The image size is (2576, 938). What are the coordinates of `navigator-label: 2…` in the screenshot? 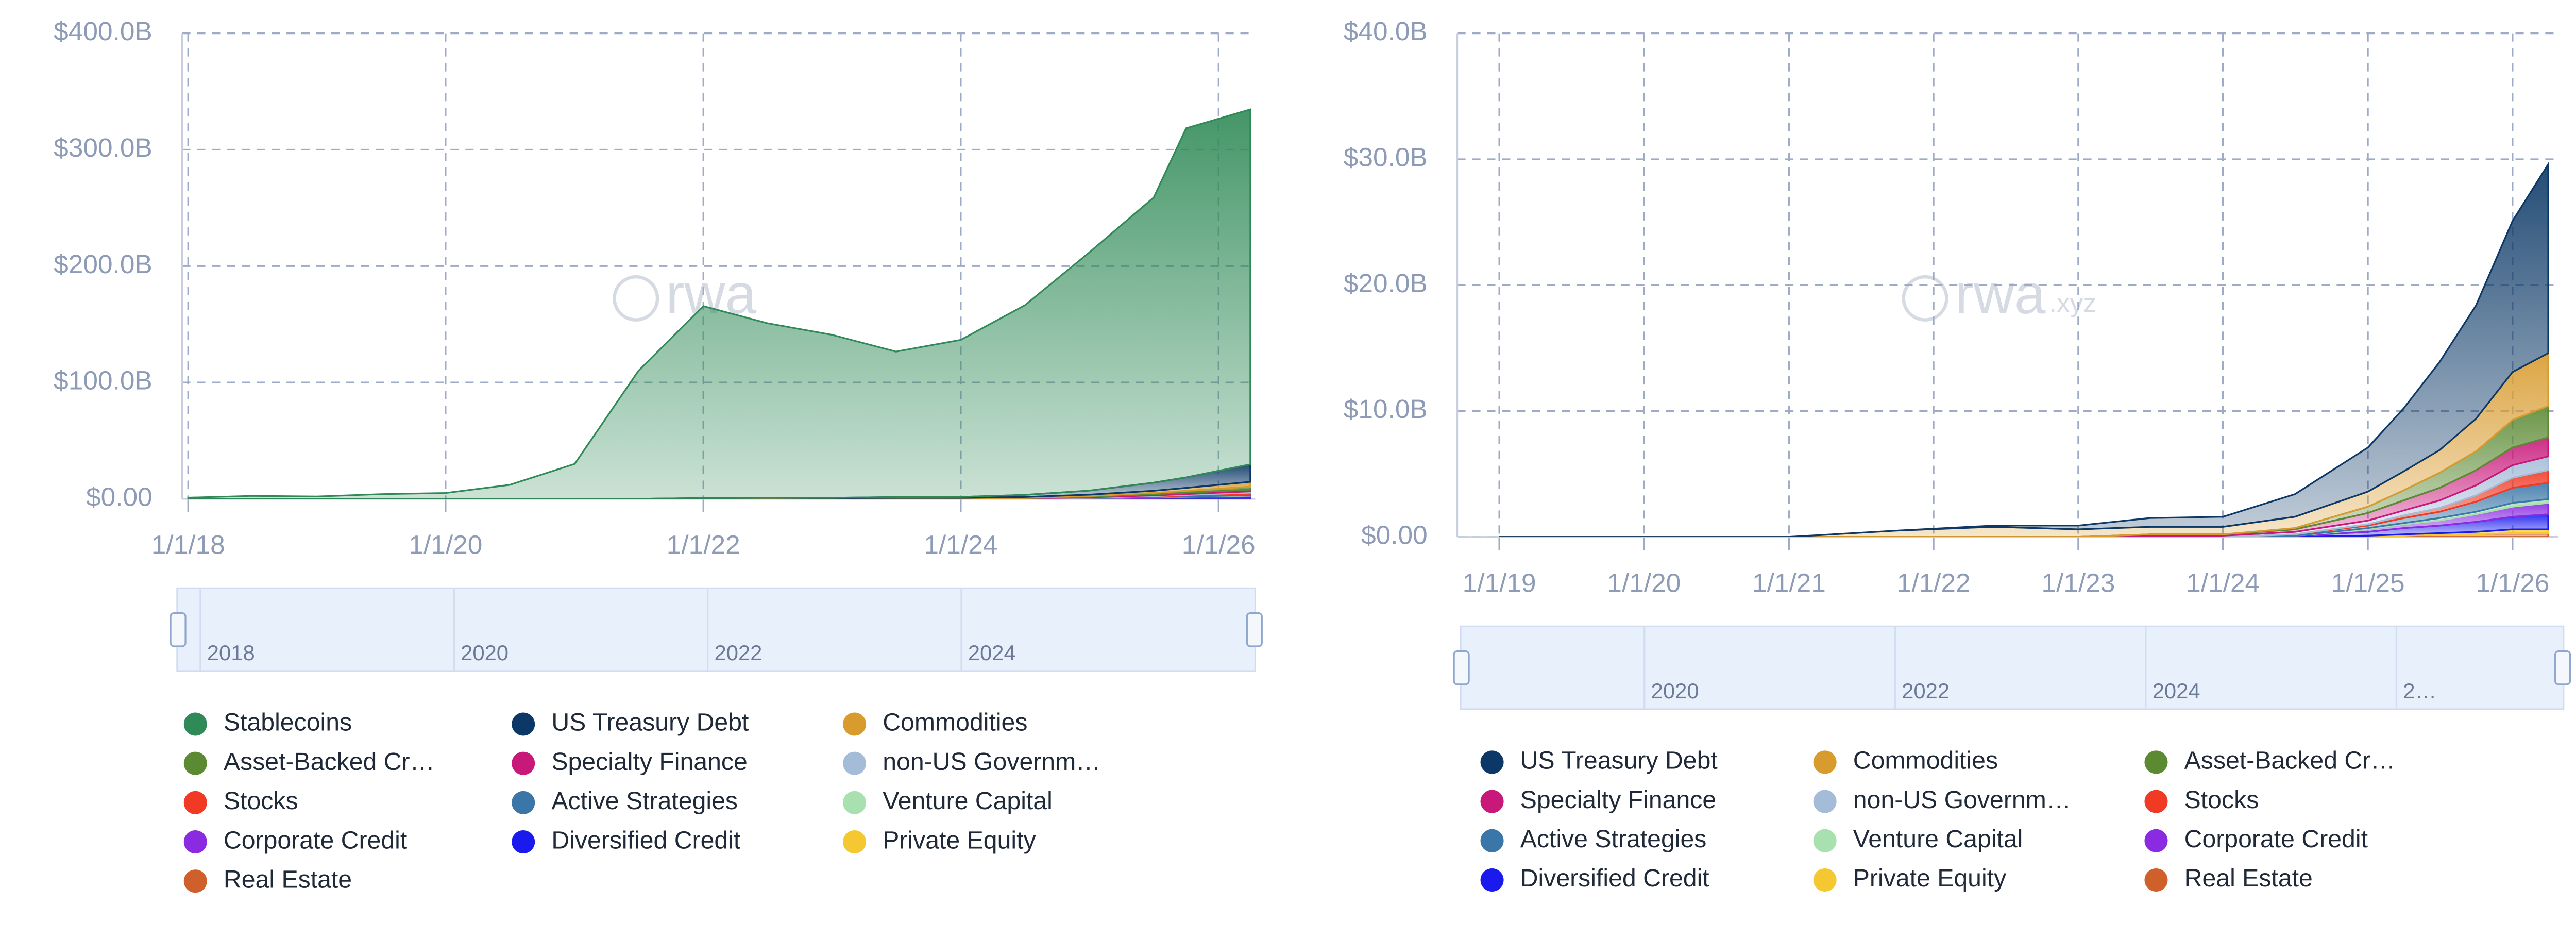 It's located at (2419, 691).